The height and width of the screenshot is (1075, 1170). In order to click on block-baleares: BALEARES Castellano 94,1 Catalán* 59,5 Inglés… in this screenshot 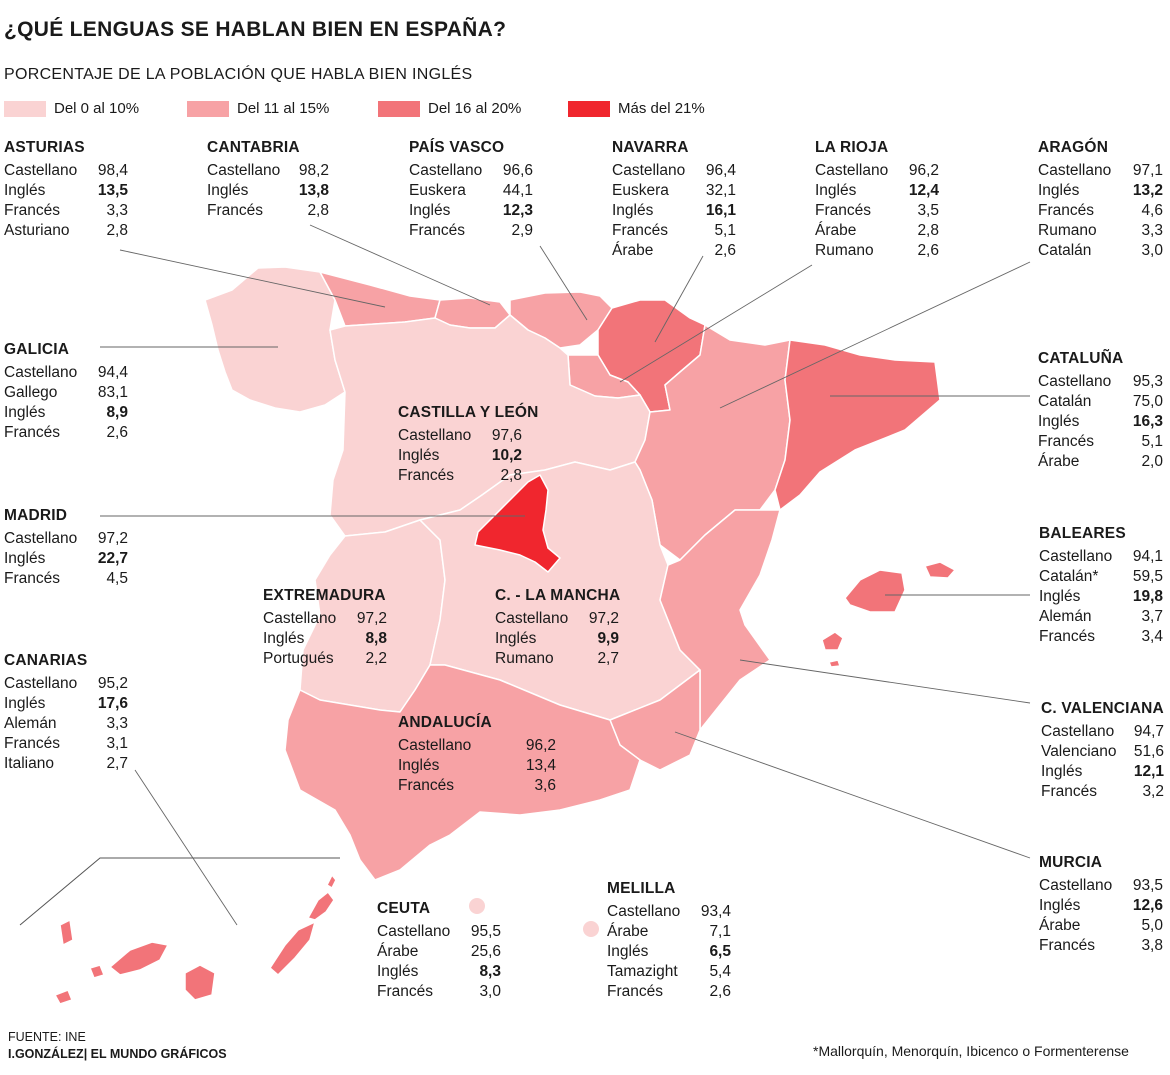, I will do `click(1101, 585)`.